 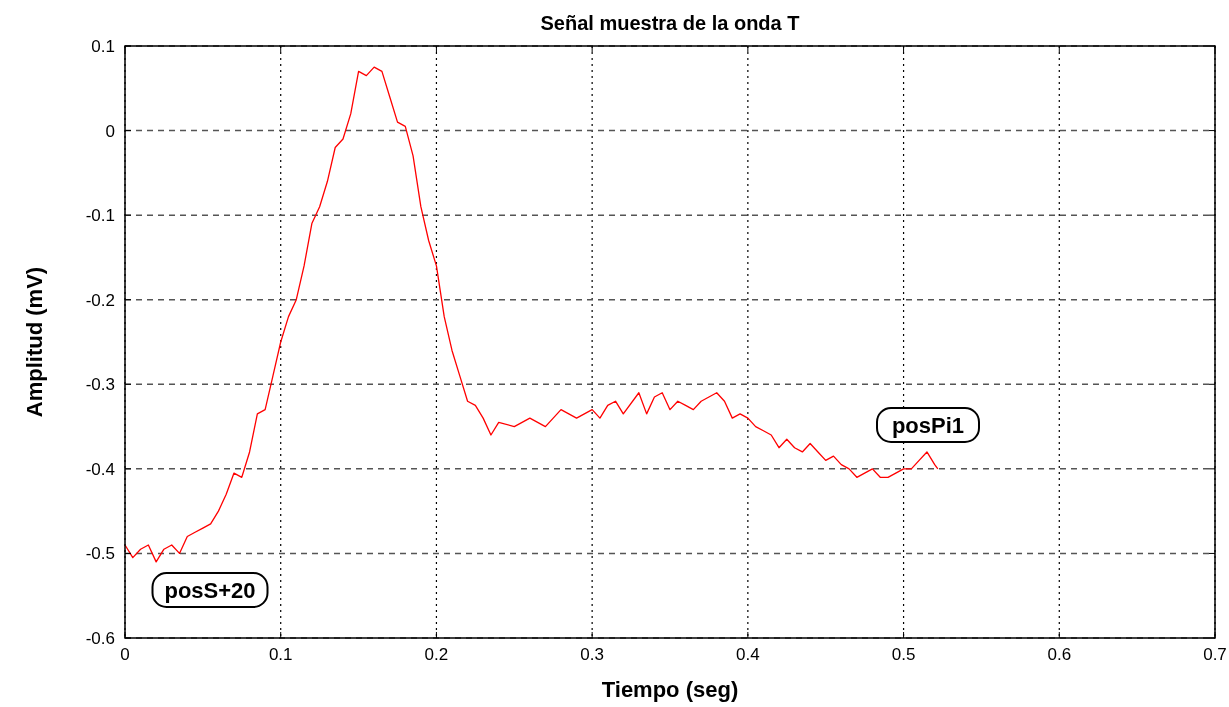 I want to click on y-tick-label: -0.2, so click(x=100, y=300).